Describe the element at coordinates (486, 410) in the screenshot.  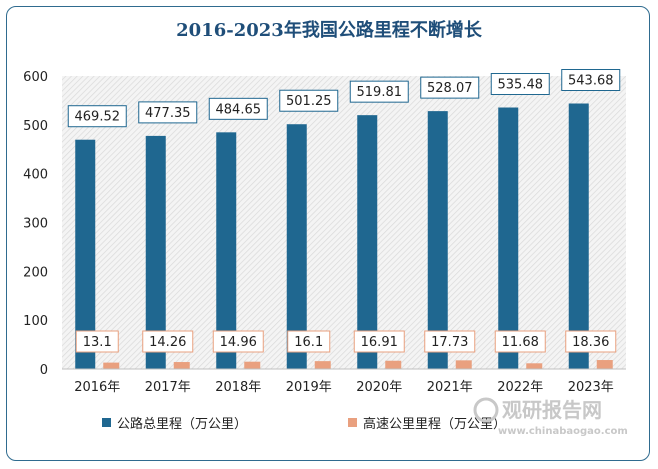
I see `watermark-logo-icon` at that location.